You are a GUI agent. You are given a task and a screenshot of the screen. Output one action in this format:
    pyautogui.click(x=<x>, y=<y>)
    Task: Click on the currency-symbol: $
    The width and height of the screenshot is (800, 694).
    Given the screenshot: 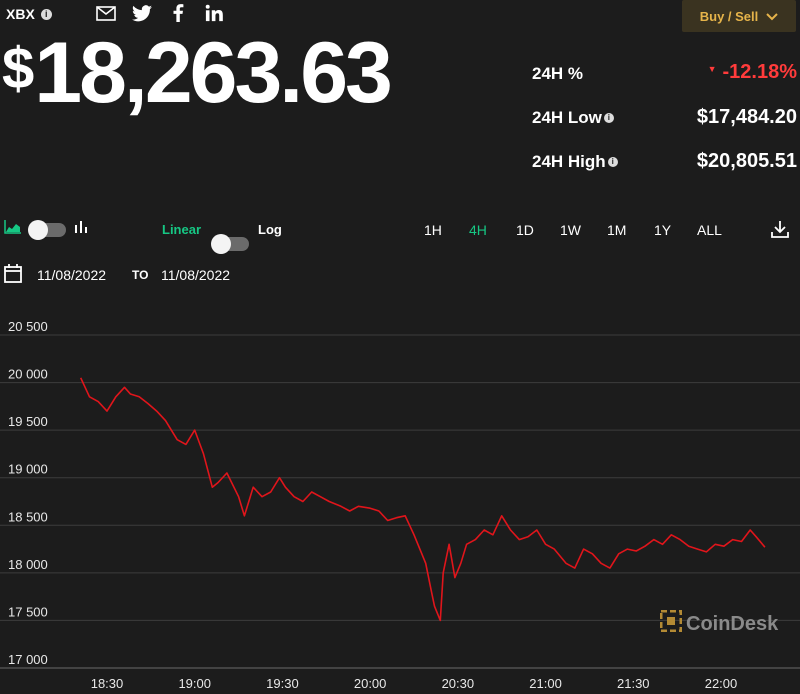 What is the action you would take?
    pyautogui.click(x=18, y=68)
    